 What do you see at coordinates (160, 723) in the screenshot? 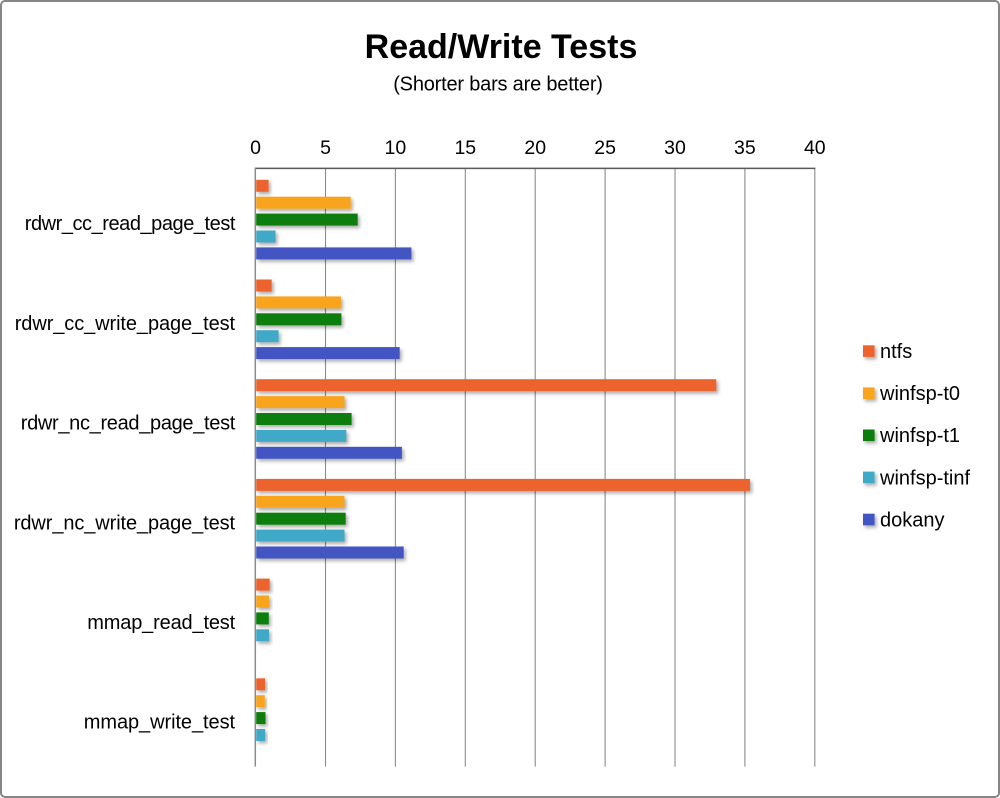
I see `svg-text: mmap_write_test` at bounding box center [160, 723].